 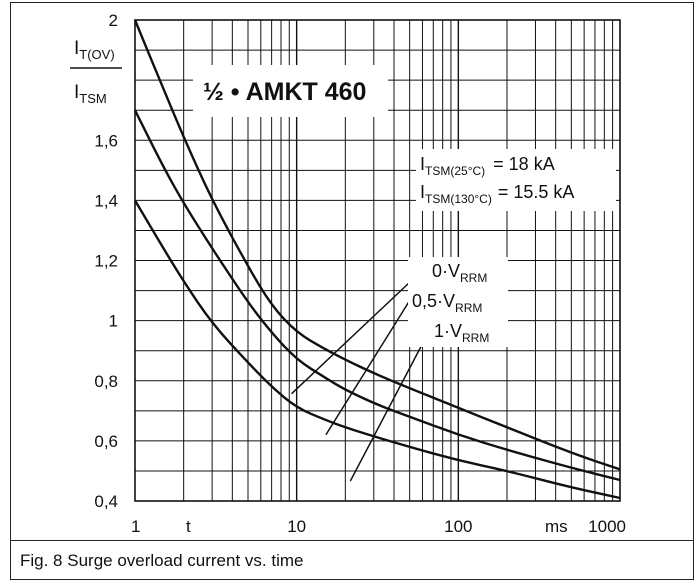 I want to click on x-axis-unit: ms, so click(x=556, y=526).